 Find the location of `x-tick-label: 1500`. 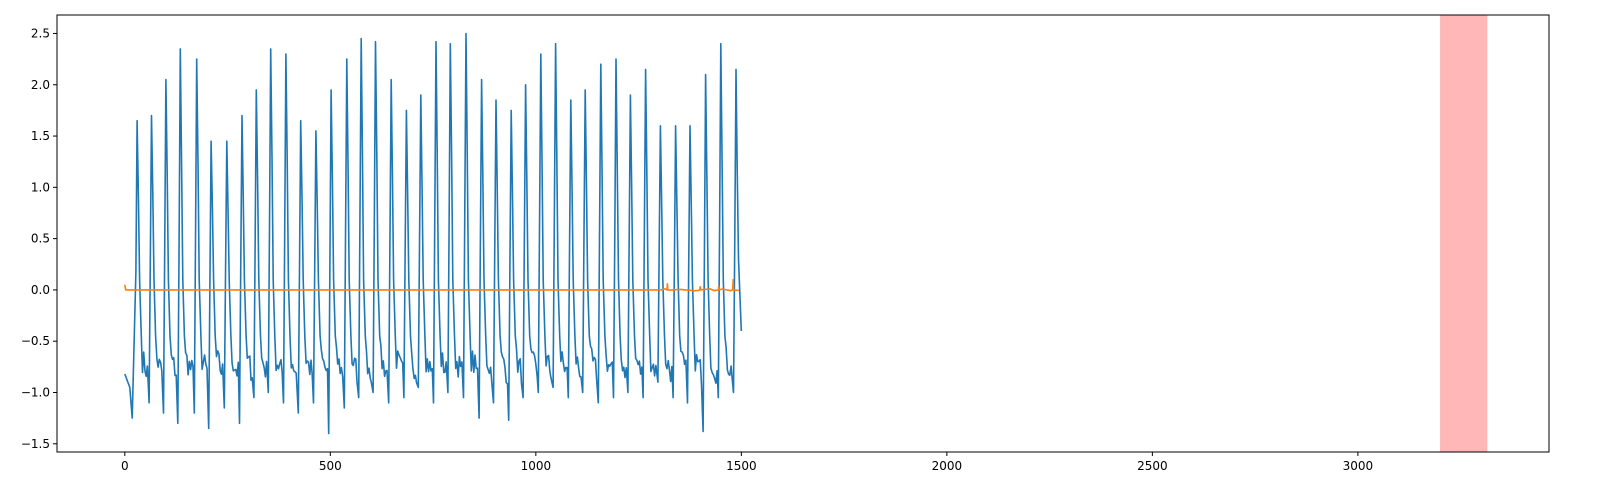

x-tick-label: 1500 is located at coordinates (741, 466).